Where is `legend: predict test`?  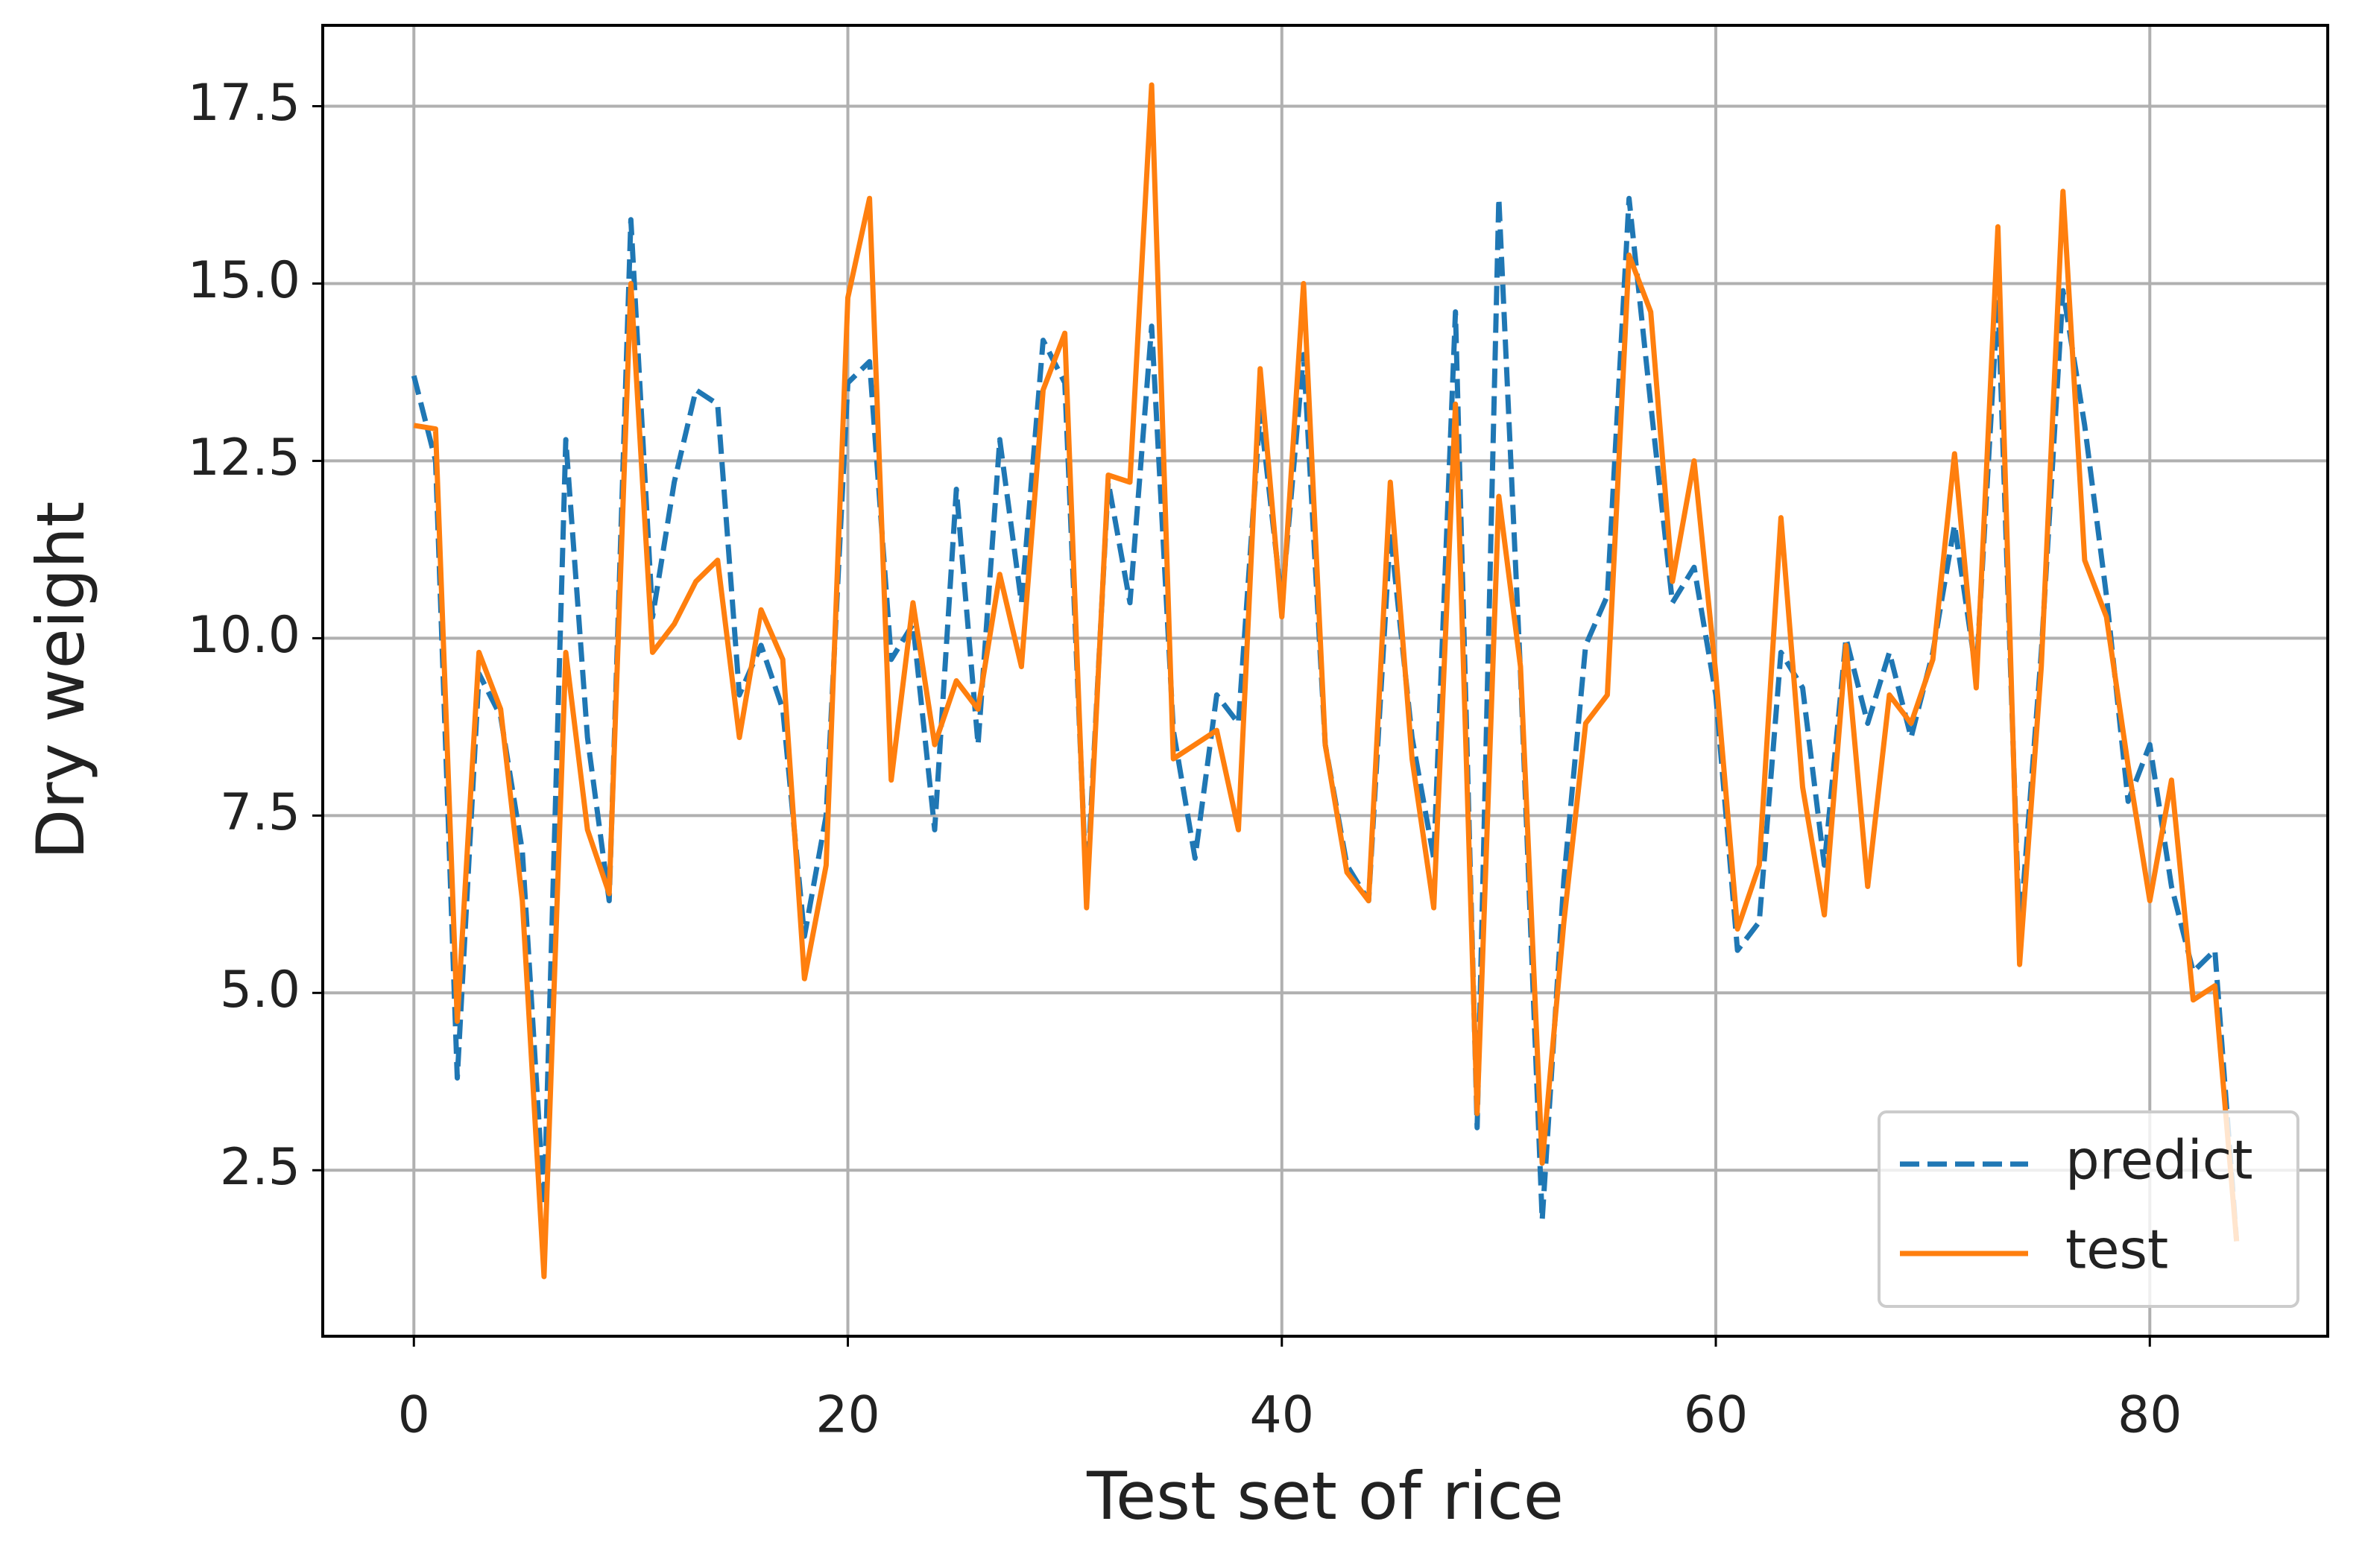
legend: predict test is located at coordinates (2088, 1209).